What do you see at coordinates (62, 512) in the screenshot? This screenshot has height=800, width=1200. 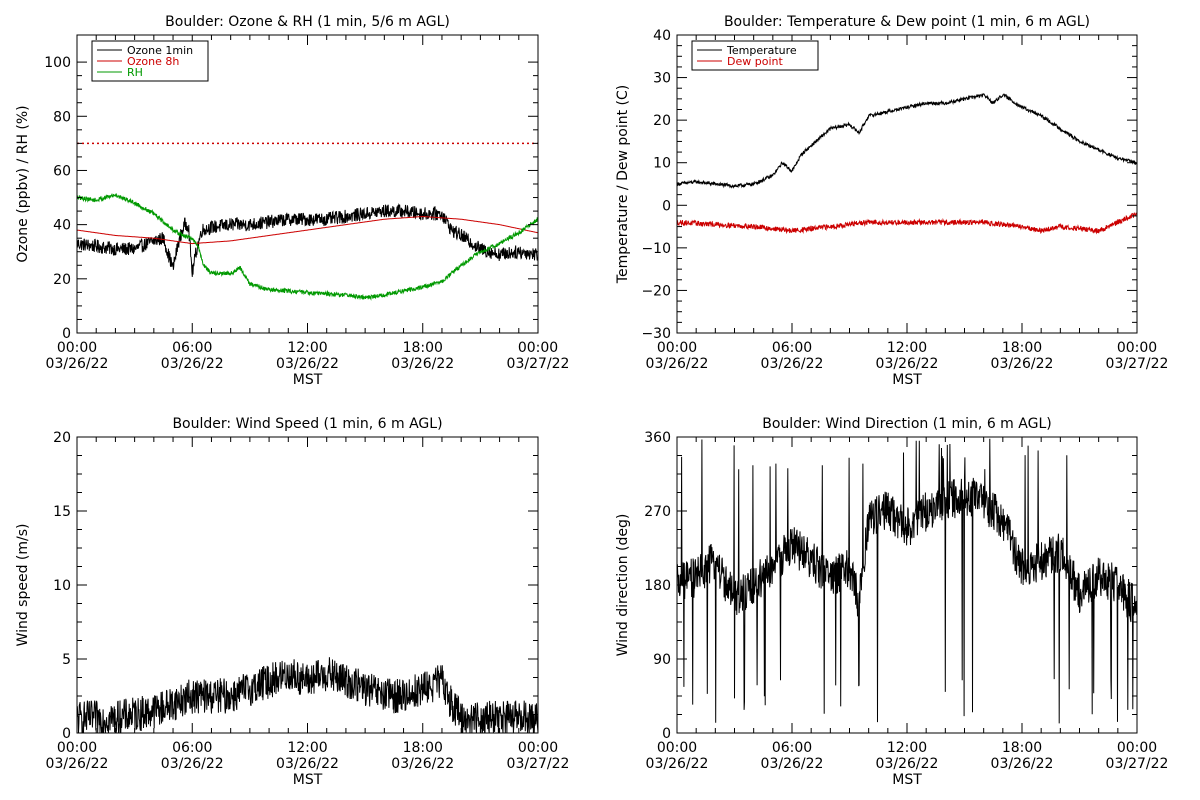 I see `y-tick-label: 15` at bounding box center [62, 512].